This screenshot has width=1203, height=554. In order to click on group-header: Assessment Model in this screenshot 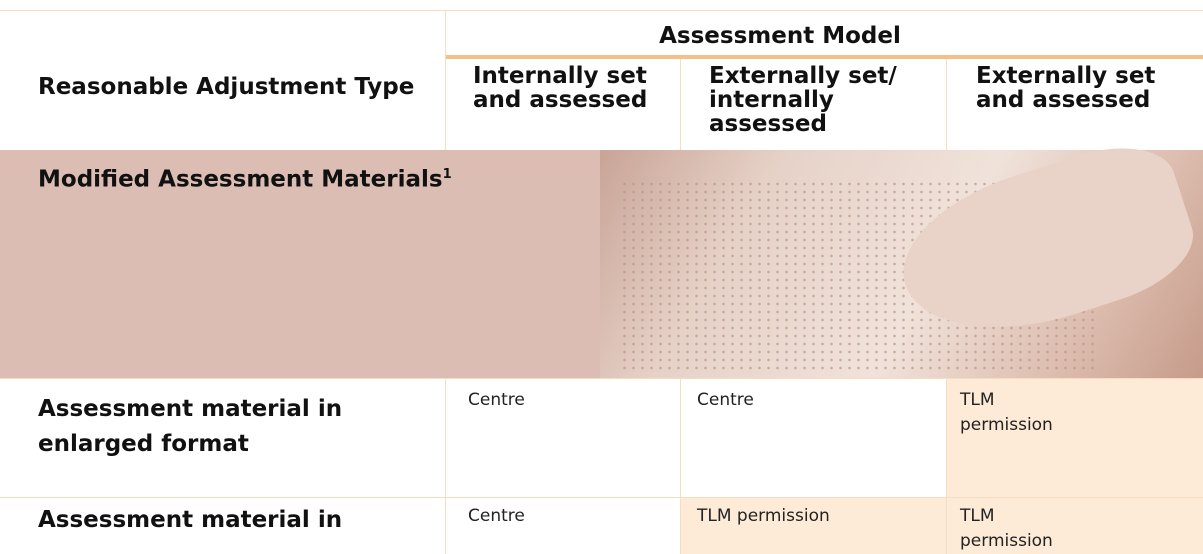, I will do `click(780, 36)`.